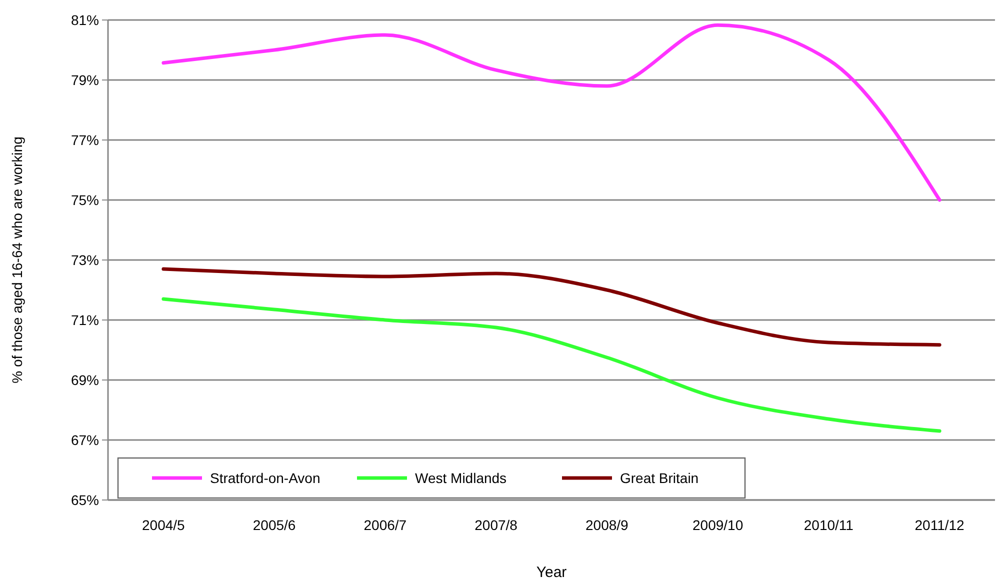 This screenshot has width=998, height=583. Describe the element at coordinates (17, 260) in the screenshot. I see `y-axis-title: % of those aged 16-64 who are working` at that location.